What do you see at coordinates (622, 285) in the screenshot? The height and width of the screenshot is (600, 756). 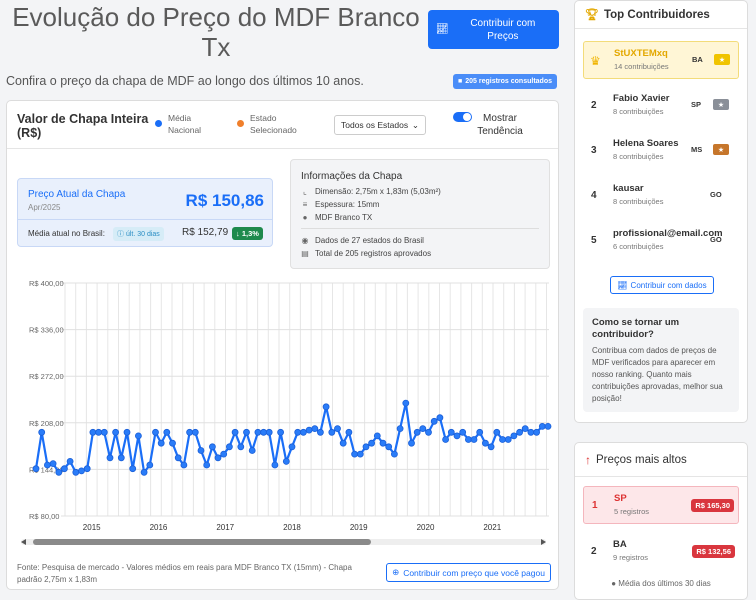 I see `chart-line-icon: 📈︎` at bounding box center [622, 285].